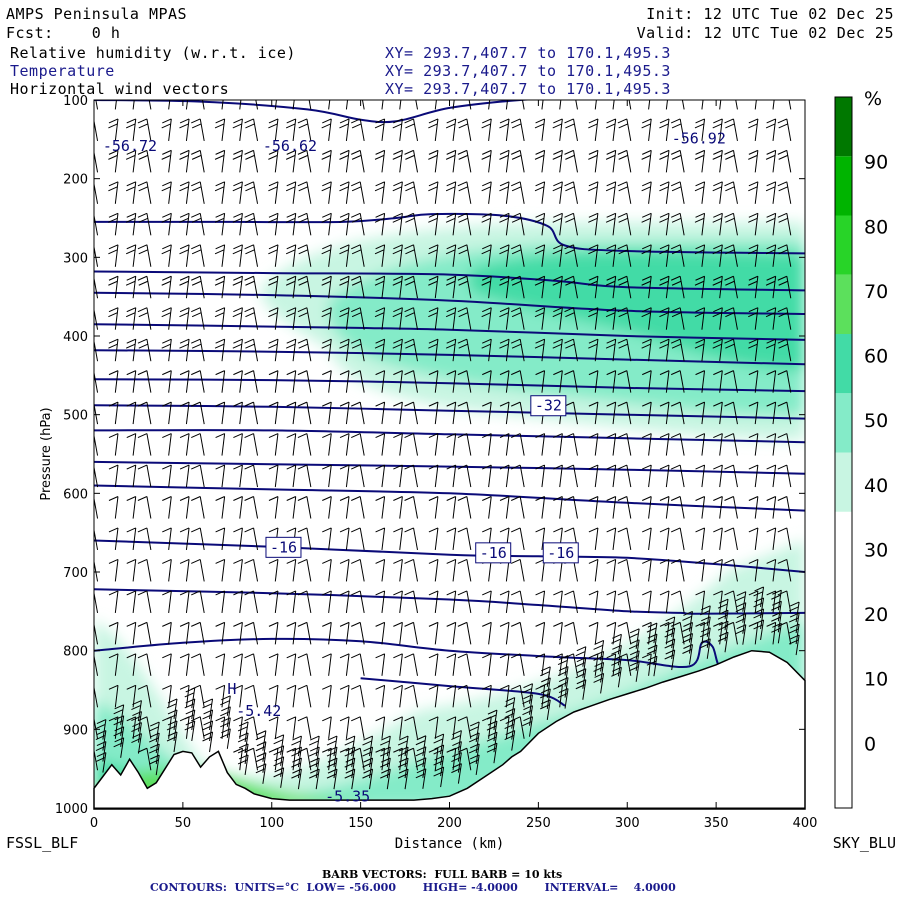 The height and width of the screenshot is (900, 900). What do you see at coordinates (449, 303) in the screenshot?
I see `temperature-contour` at bounding box center [449, 303].